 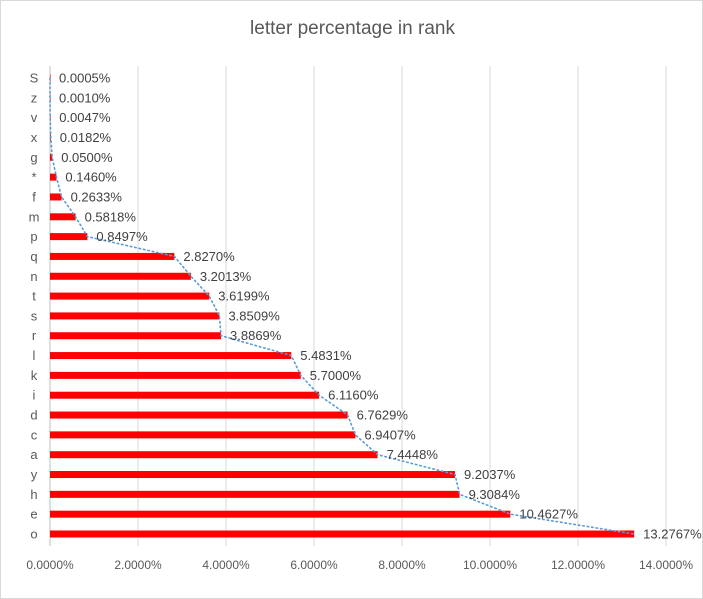 I want to click on category-label: z, so click(x=34, y=97).